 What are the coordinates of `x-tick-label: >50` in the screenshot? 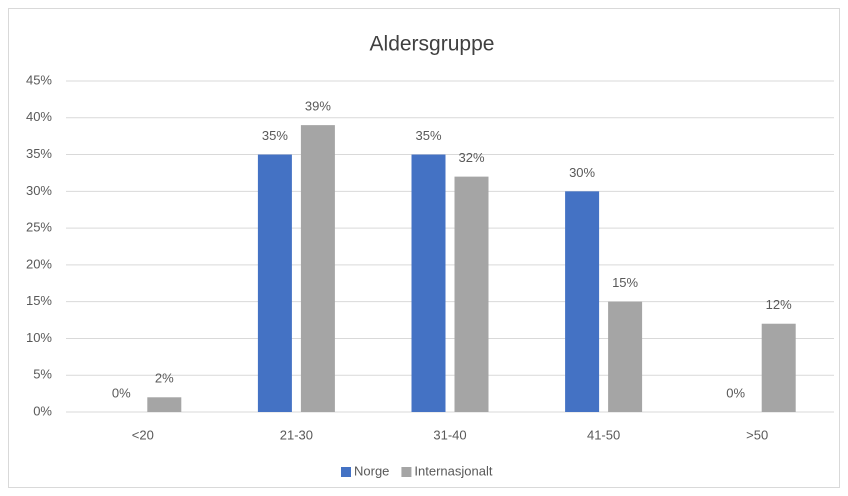 It's located at (757, 434).